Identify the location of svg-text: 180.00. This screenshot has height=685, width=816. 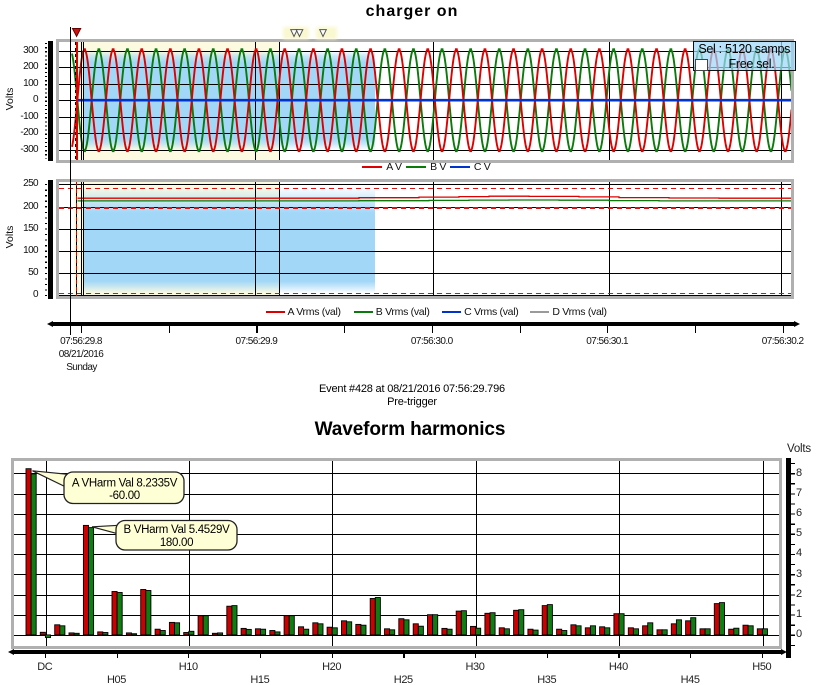
(176, 543).